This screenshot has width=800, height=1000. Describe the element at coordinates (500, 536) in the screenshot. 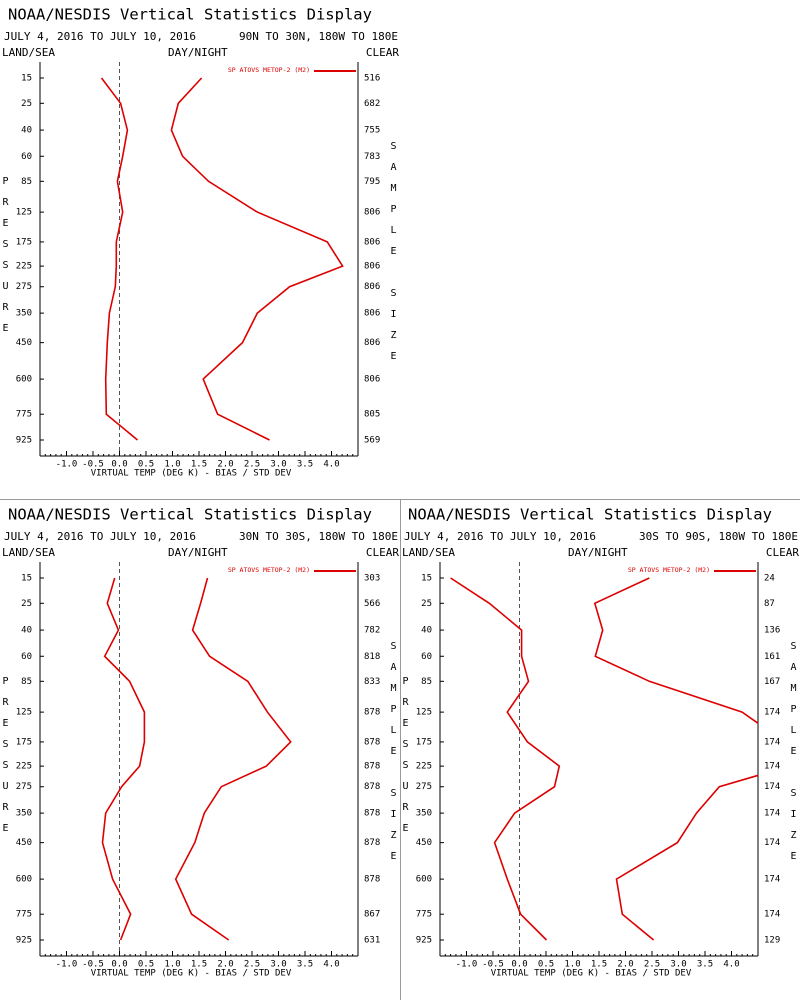

I see `date-range: JULY 4, 2016 TO JULY 10, 2016` at that location.